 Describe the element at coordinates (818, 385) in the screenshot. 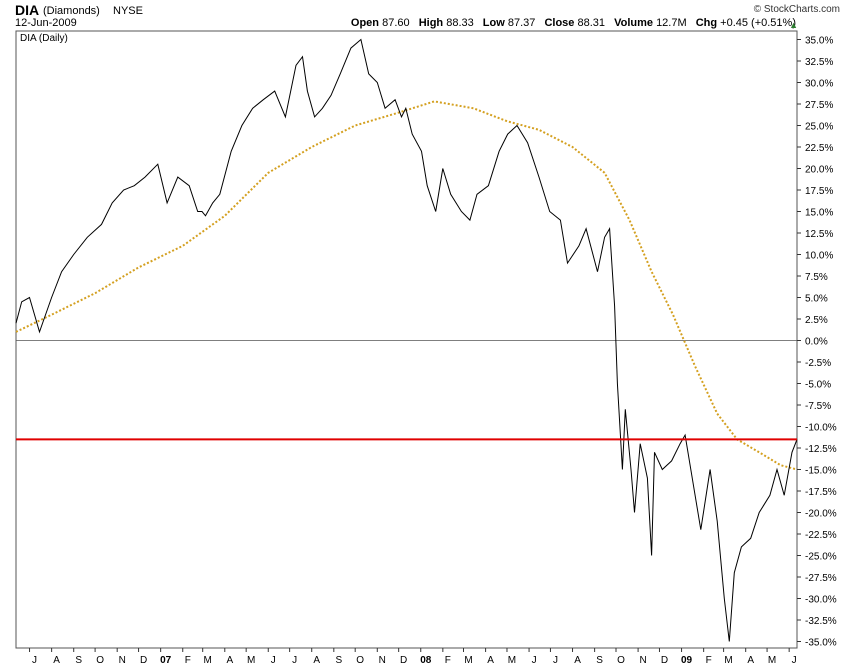

I see `y-tick-label: -5.0%` at that location.